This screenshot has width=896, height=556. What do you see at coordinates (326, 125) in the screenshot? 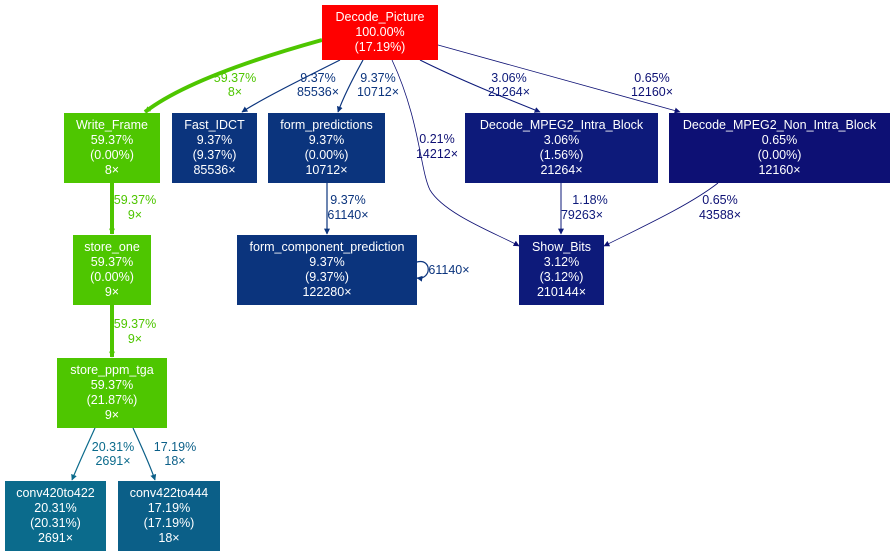
I see `function-name: form_predictions` at bounding box center [326, 125].